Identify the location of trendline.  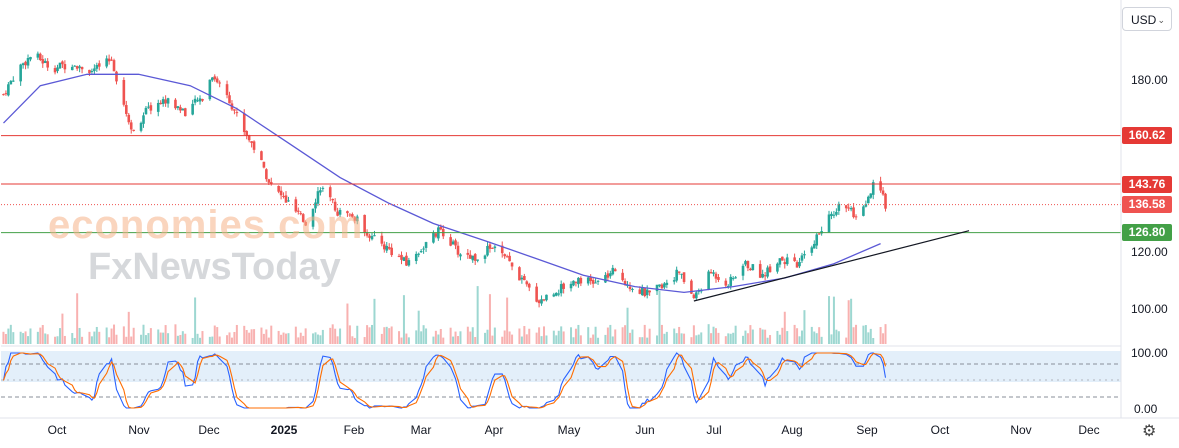
(831, 266).